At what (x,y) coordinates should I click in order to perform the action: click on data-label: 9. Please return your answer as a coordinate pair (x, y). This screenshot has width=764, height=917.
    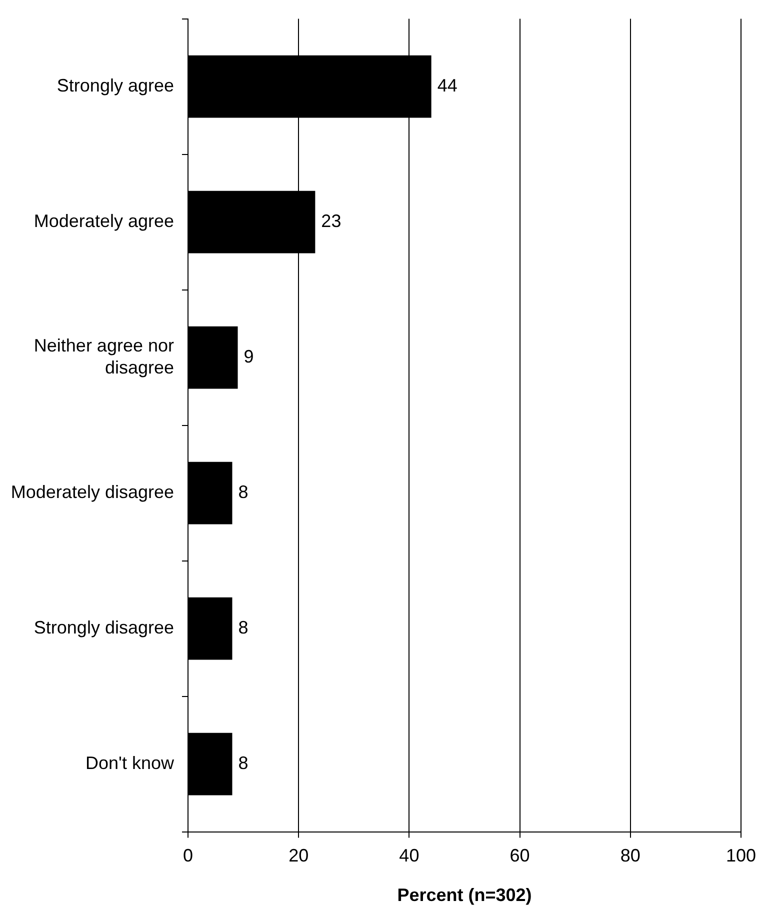
    Looking at the image, I should click on (249, 356).